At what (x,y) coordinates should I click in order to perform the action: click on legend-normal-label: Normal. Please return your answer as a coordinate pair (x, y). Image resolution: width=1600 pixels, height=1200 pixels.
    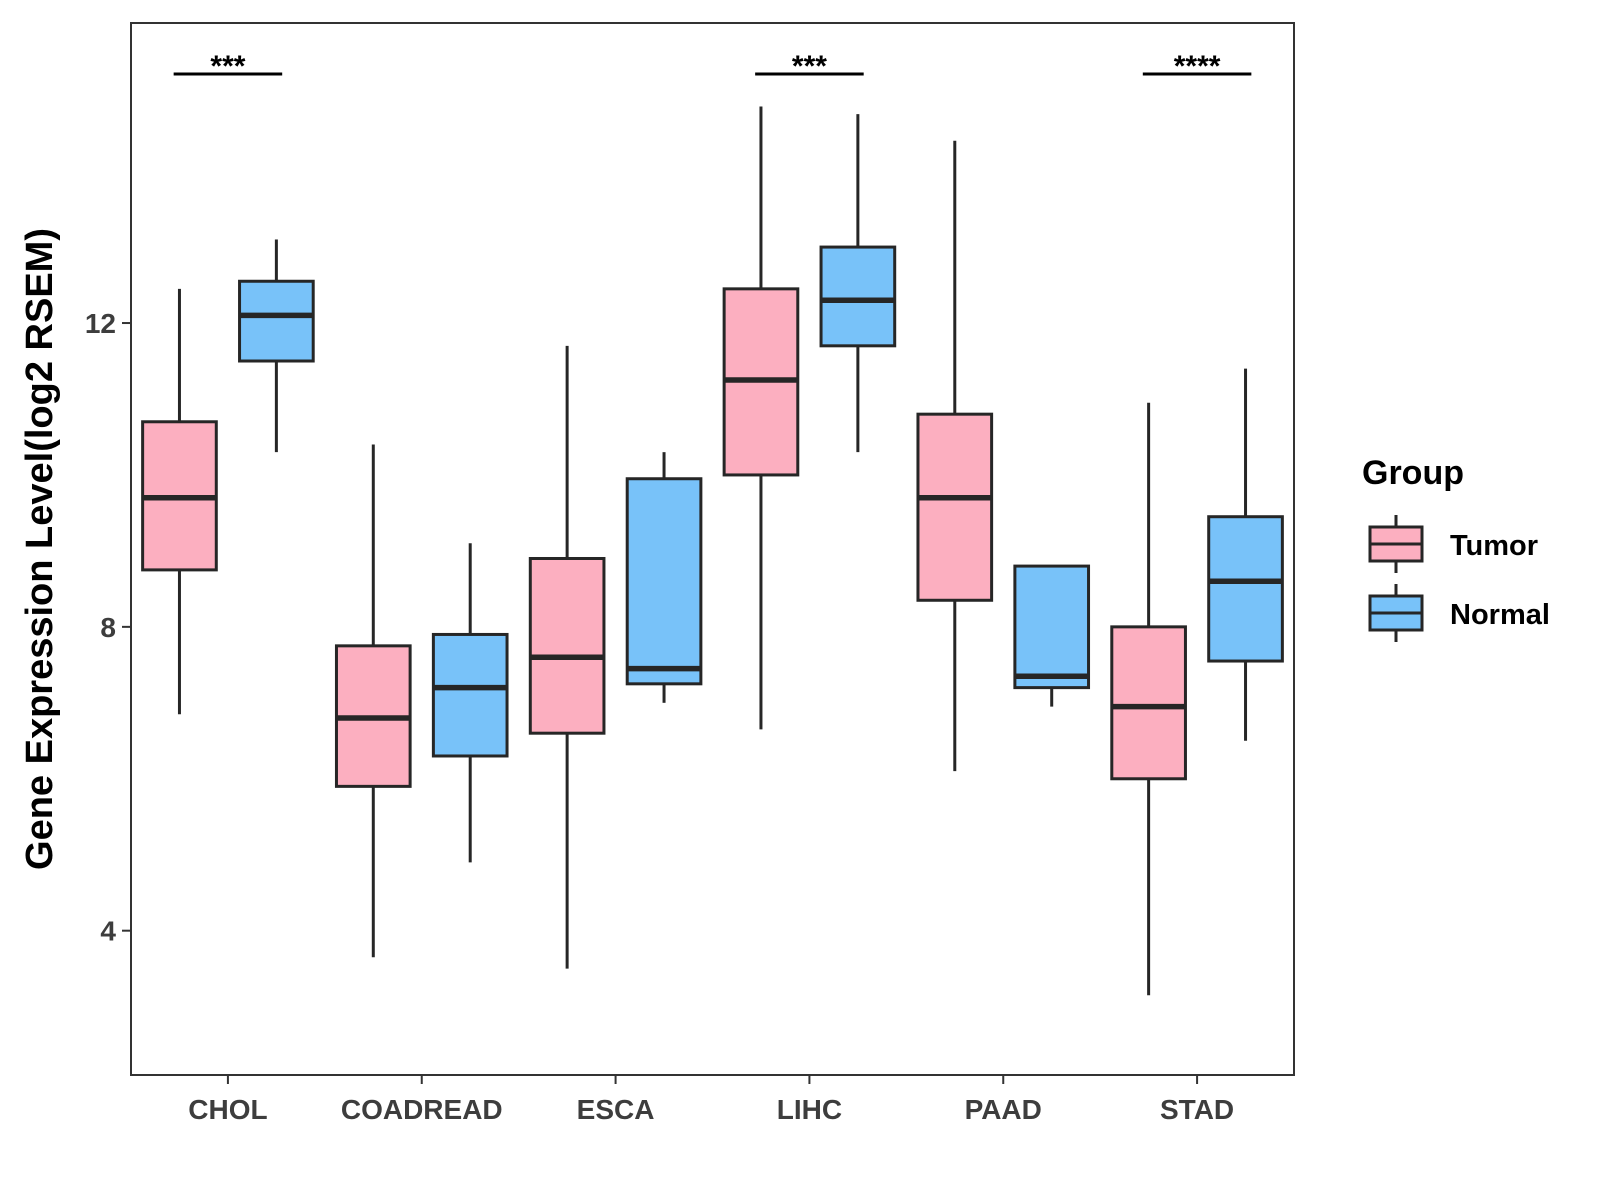
    Looking at the image, I should click on (1500, 615).